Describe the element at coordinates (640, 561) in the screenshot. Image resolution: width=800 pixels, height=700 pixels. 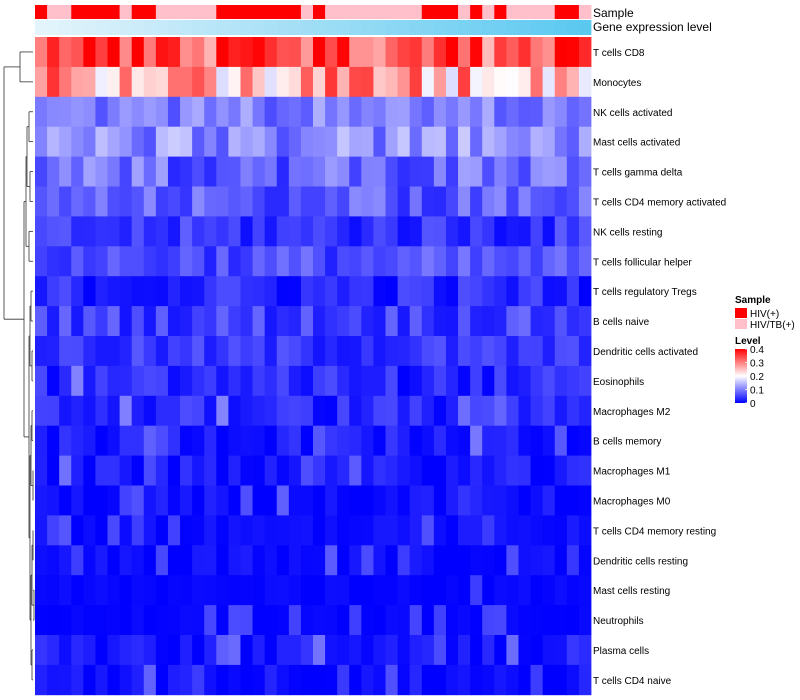
I see `row-label: Dendritic cells resting` at that location.